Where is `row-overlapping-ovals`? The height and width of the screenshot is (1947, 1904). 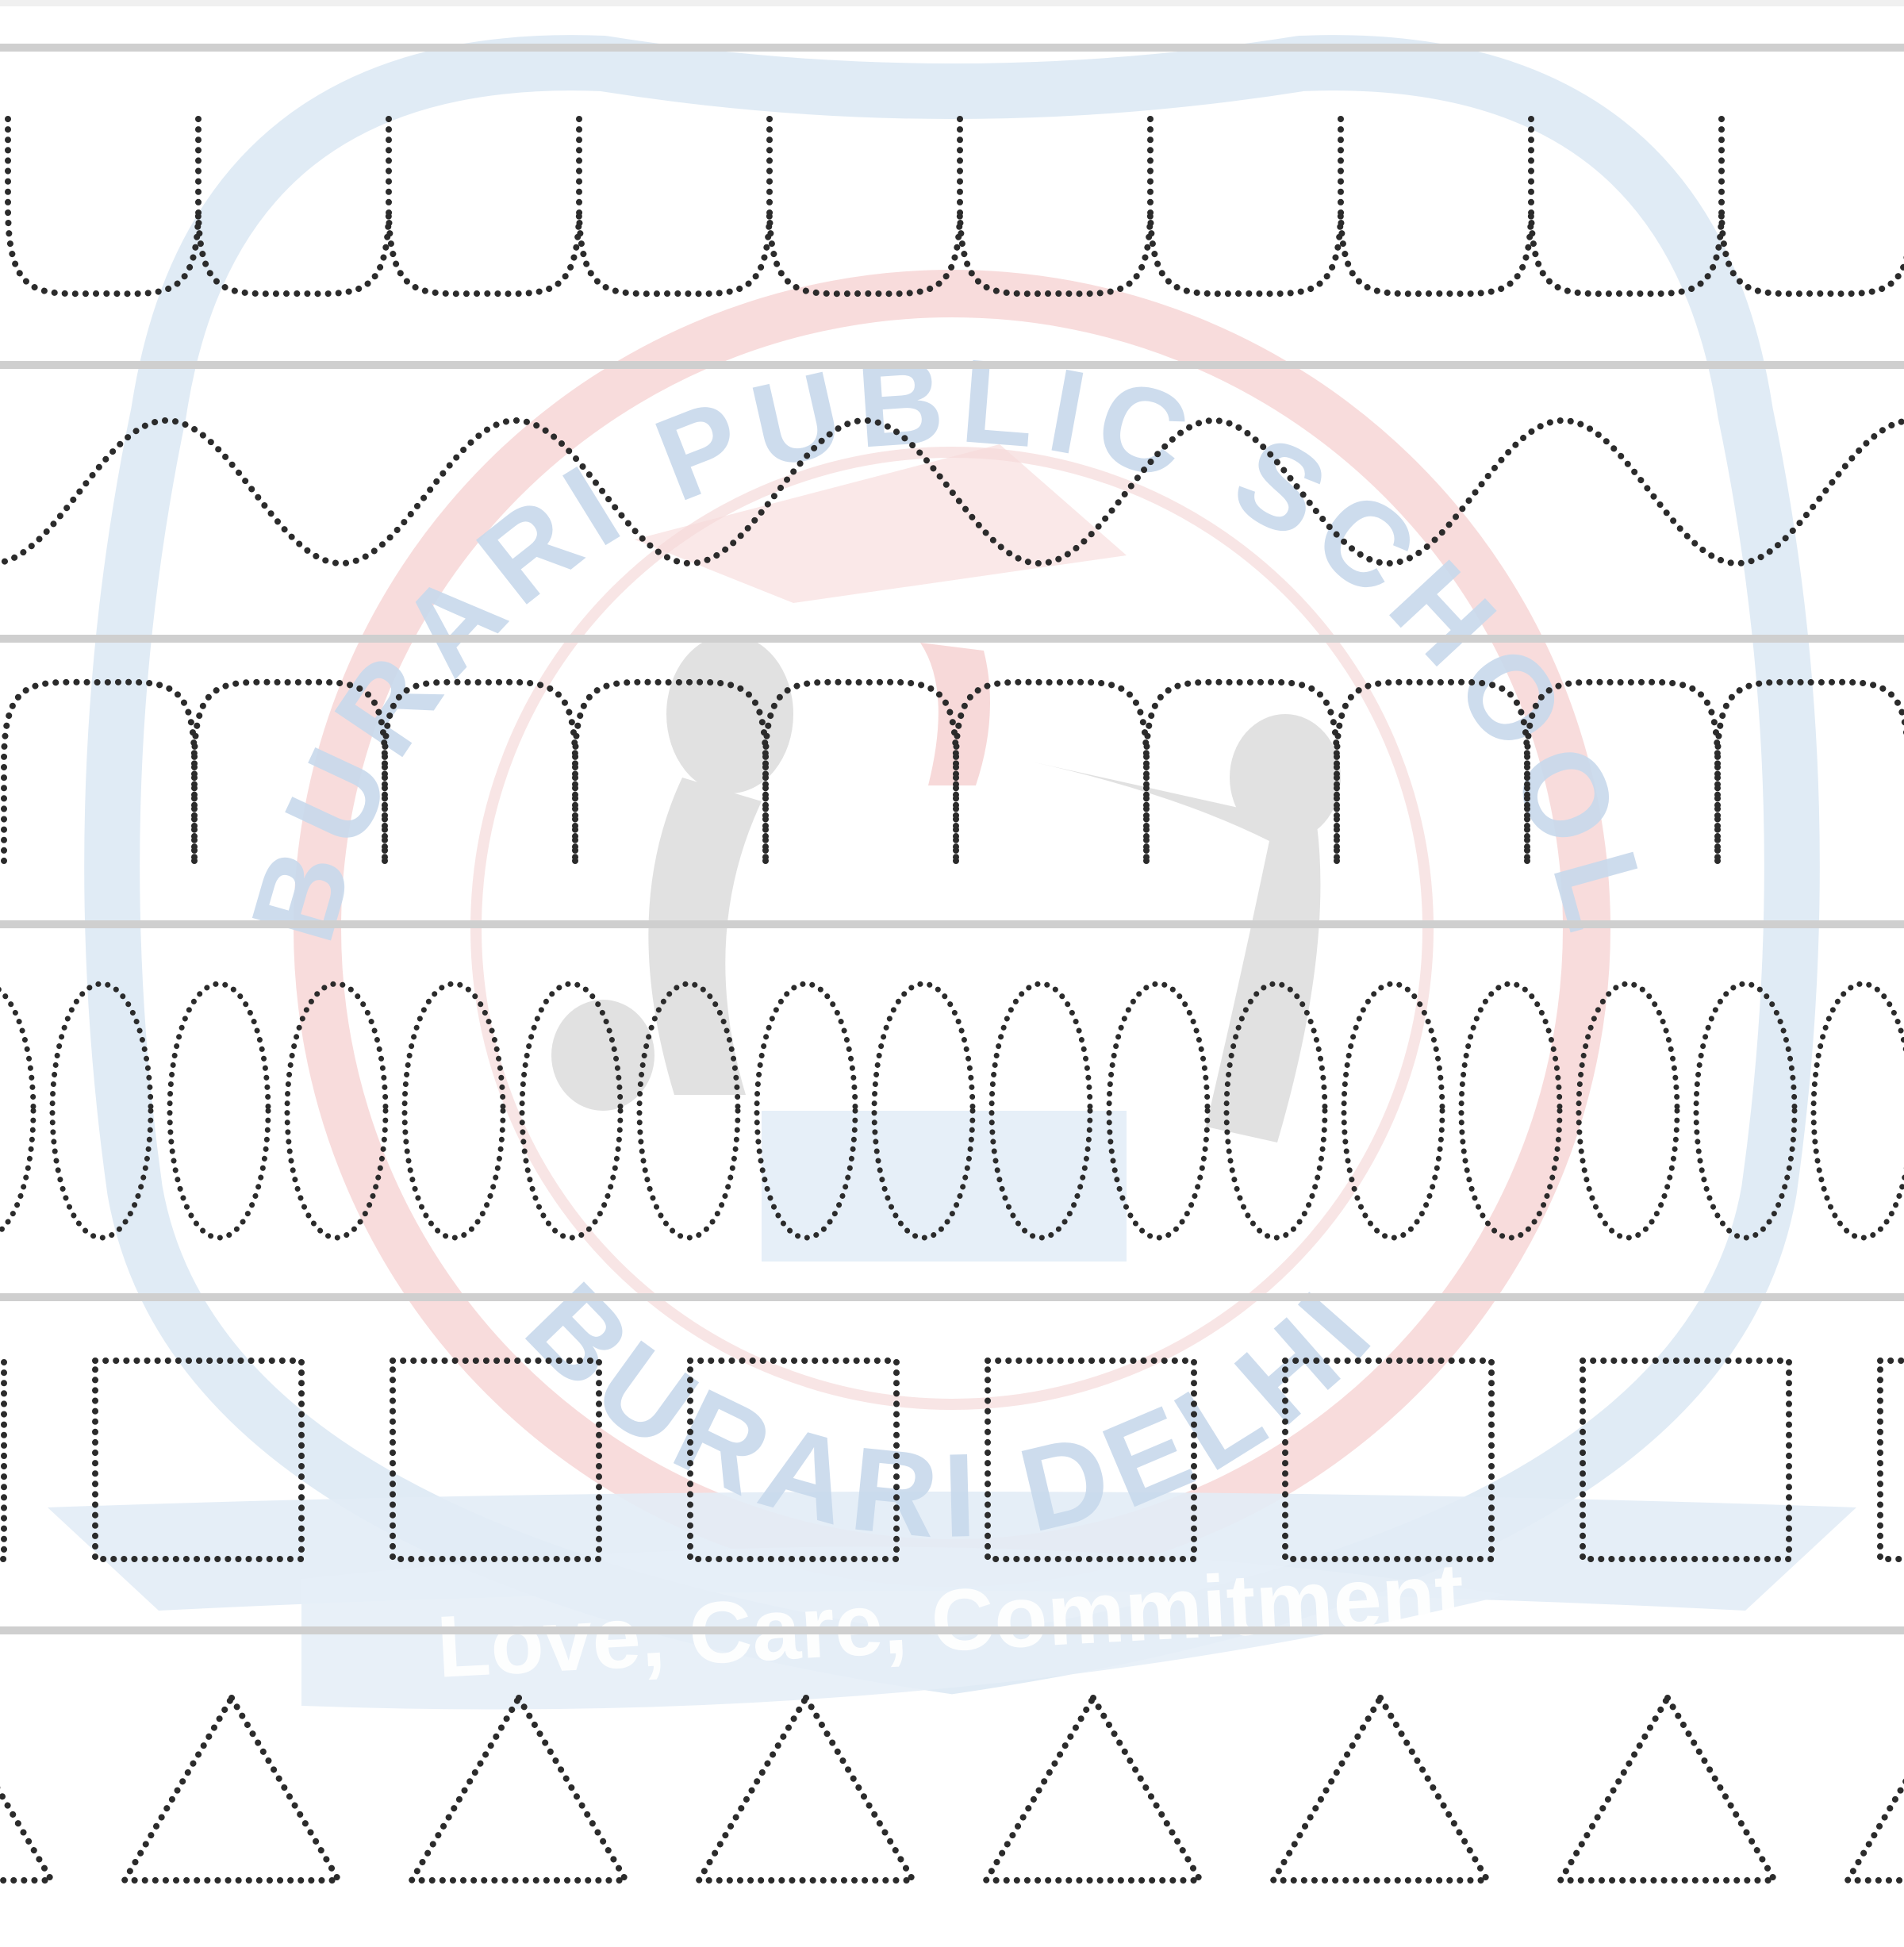 row-overlapping-ovals is located at coordinates (952, 1111).